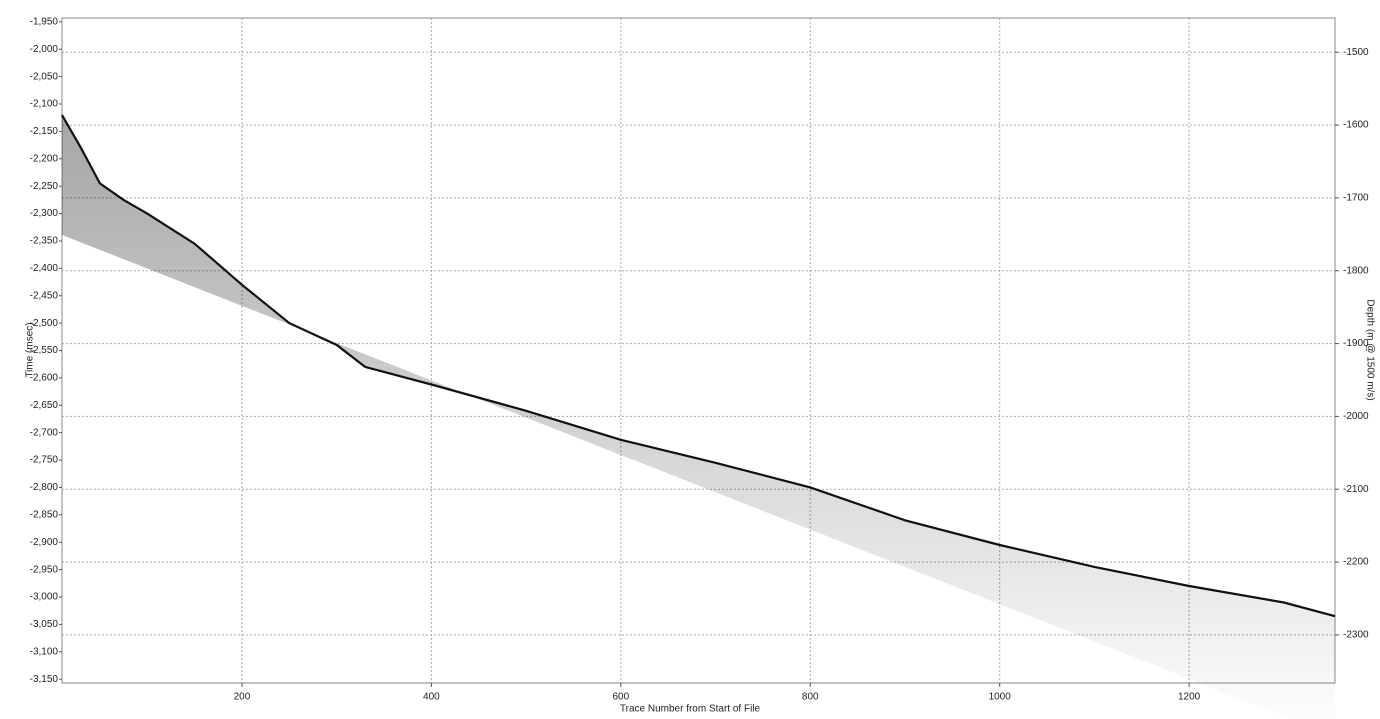  Describe the element at coordinates (810, 697) in the screenshot. I see `x-tick-label: 800` at that location.